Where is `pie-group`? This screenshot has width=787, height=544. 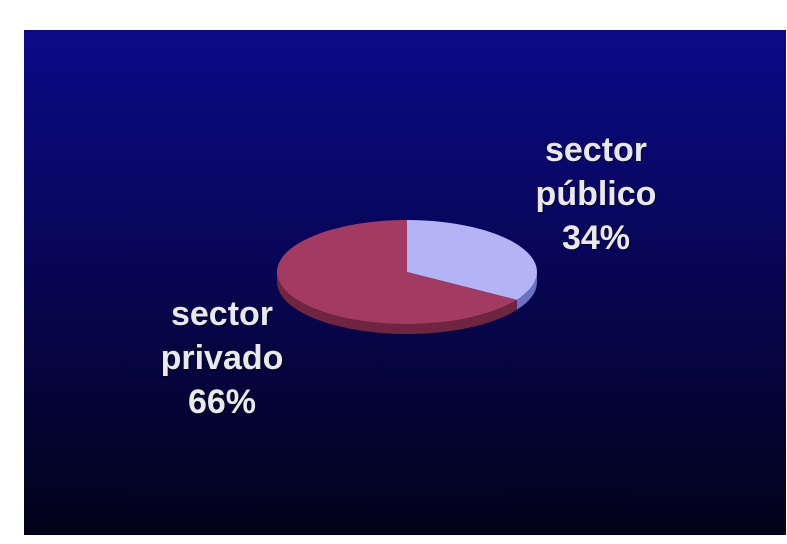 pie-group is located at coordinates (407, 277).